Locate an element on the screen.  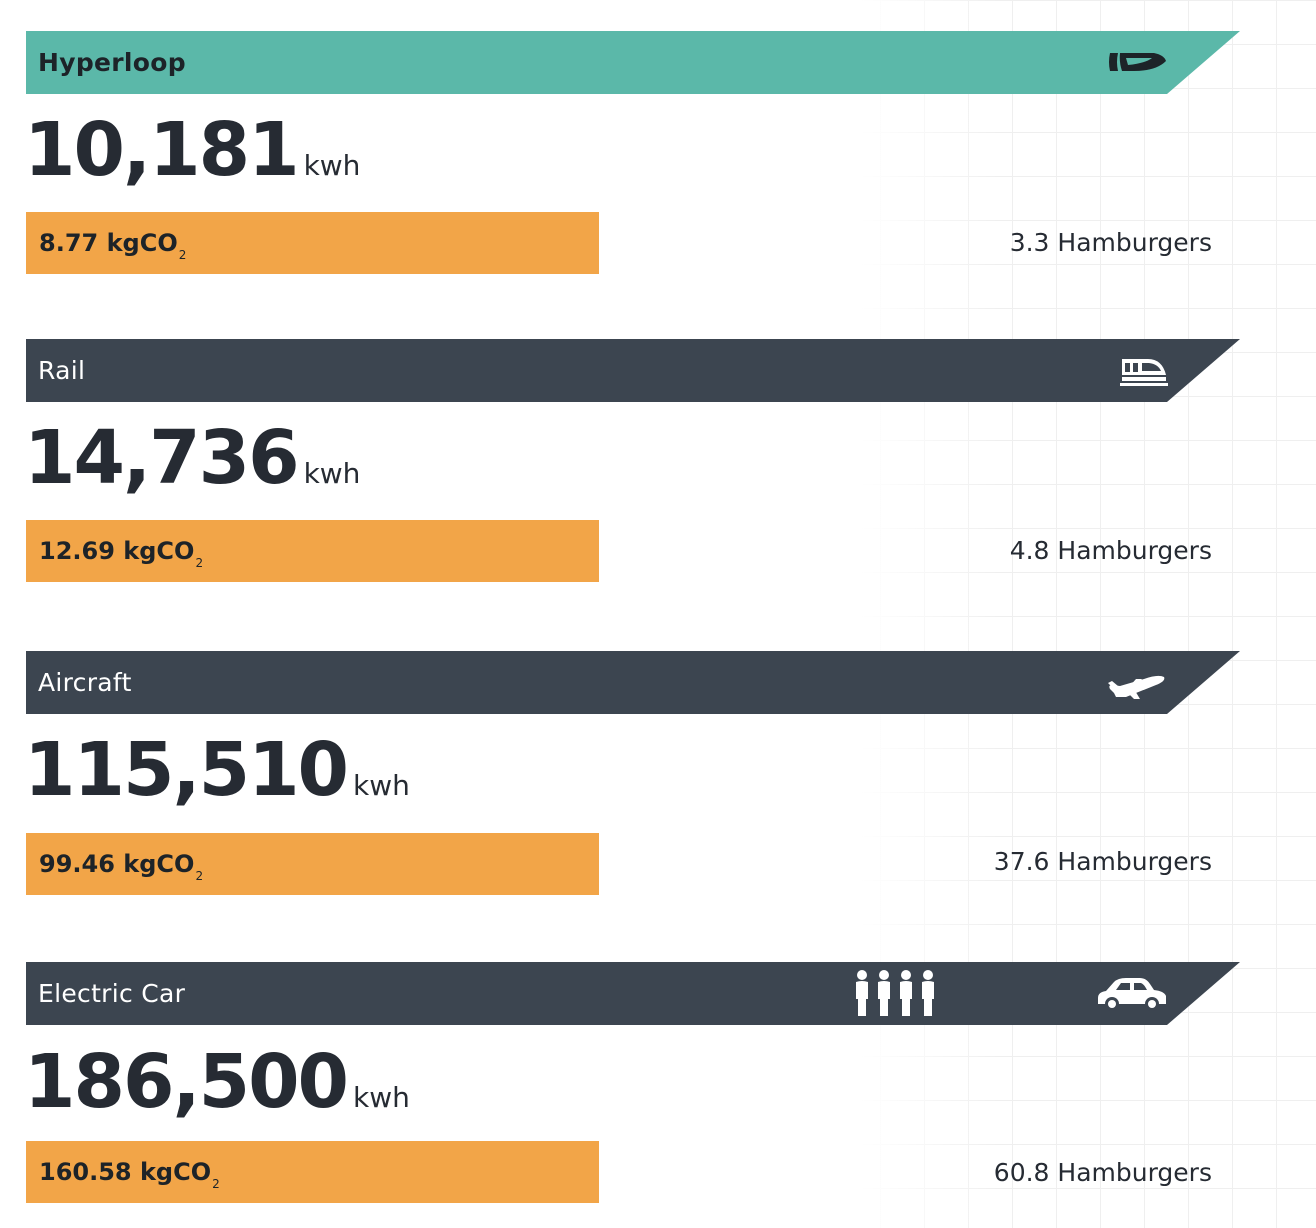
energy-readout: 10,181 kwh is located at coordinates (192, 150).